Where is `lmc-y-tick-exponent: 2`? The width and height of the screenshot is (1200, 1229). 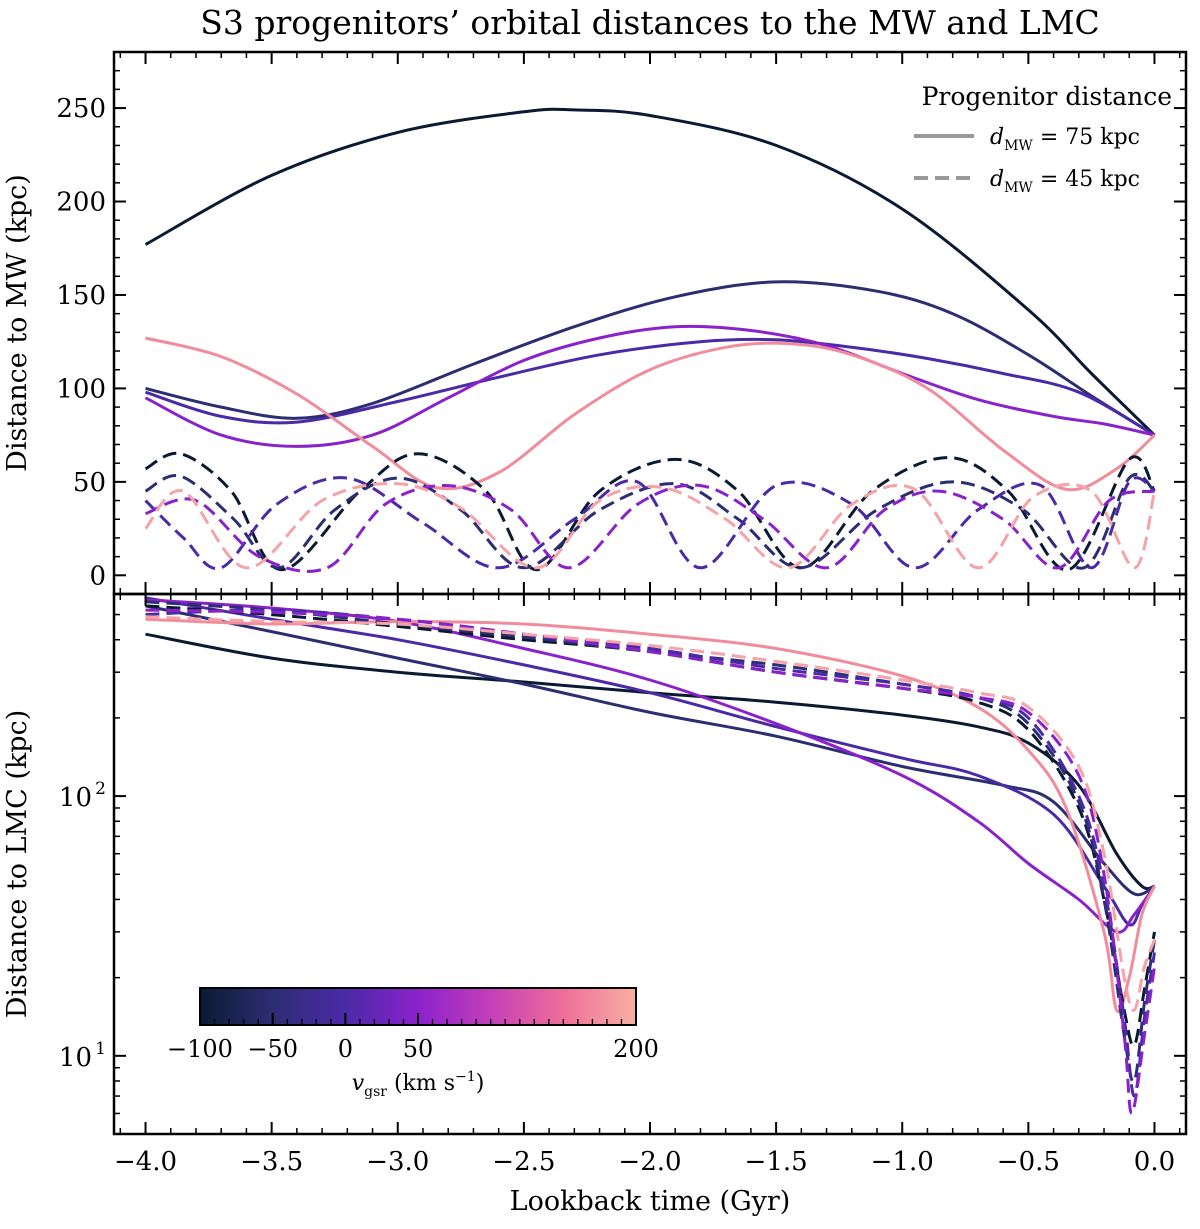
lmc-y-tick-exponent: 2 is located at coordinates (100, 789).